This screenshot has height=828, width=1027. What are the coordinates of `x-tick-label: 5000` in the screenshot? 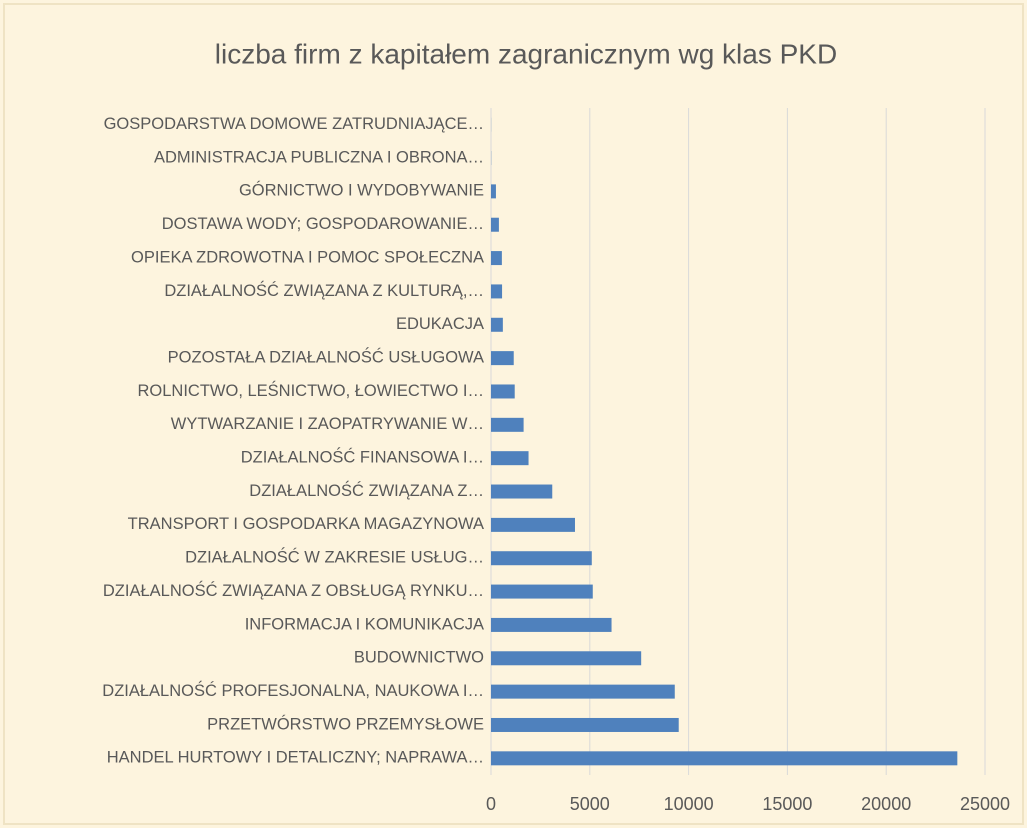 It's located at (590, 804).